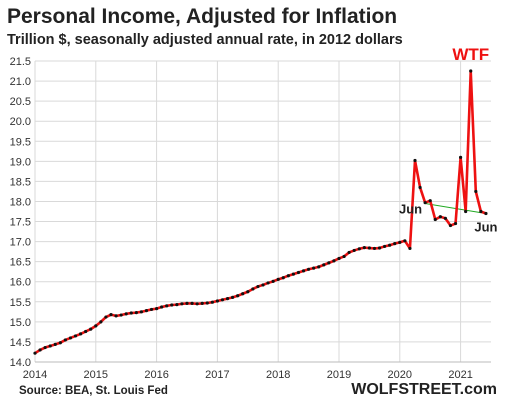  What do you see at coordinates (20, 263) in the screenshot?
I see `y-tick-label: 16.5` at bounding box center [20, 263].